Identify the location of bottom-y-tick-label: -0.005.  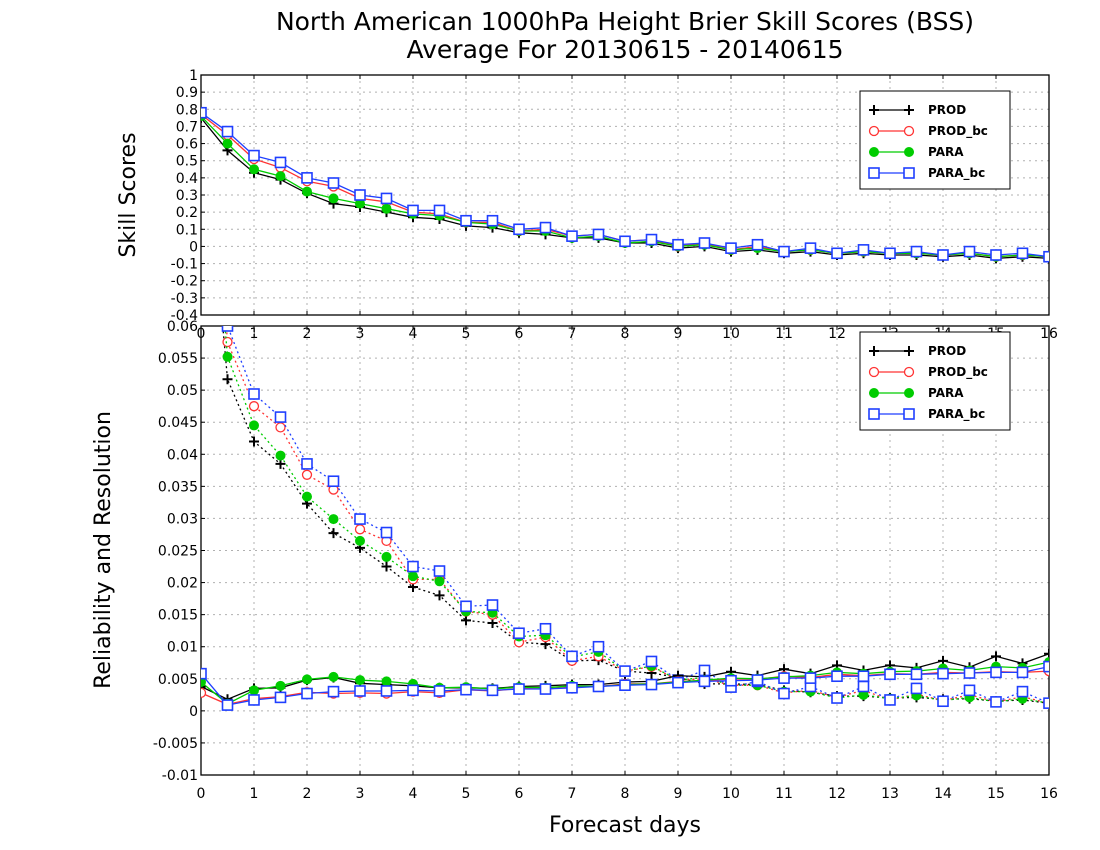
(175, 744).